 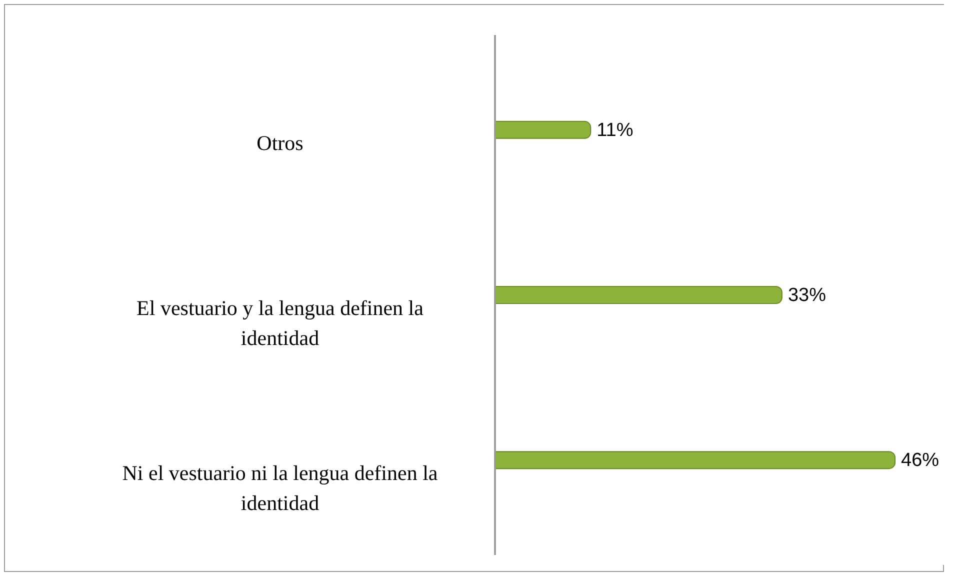 I want to click on y-tick-label: El vestuario y la lengua definen la identidad, so click(x=280, y=323).